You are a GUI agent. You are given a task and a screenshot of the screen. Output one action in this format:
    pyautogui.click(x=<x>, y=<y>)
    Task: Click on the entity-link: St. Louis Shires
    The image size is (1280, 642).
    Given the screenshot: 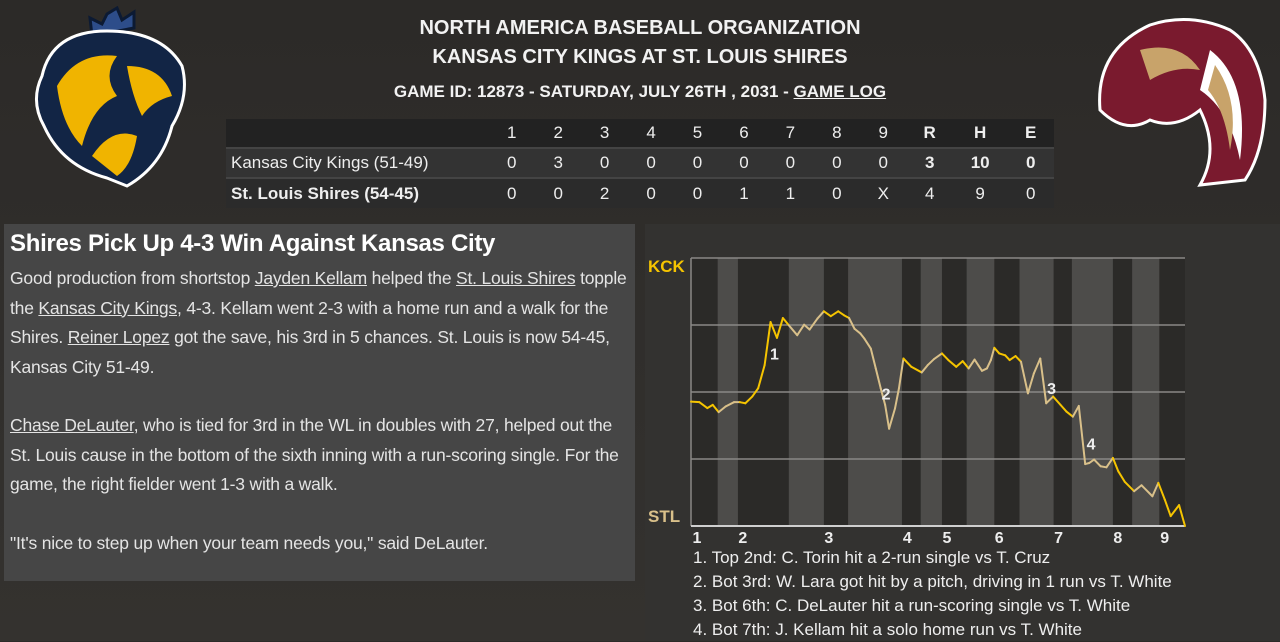 What is the action you would take?
    pyautogui.click(x=516, y=278)
    